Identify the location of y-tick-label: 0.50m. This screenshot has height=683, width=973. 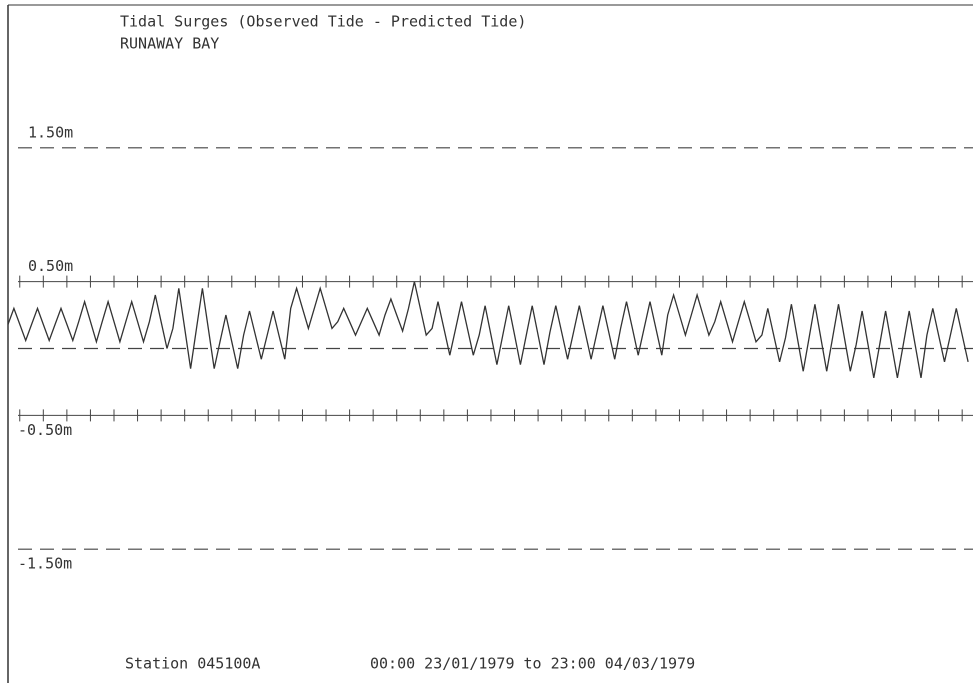
(50, 266).